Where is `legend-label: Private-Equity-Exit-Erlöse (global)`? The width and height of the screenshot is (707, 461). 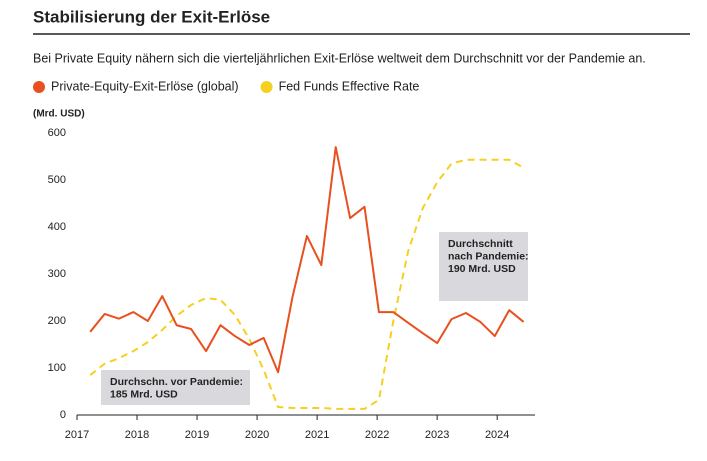 legend-label: Private-Equity-Exit-Erlöse (global) is located at coordinates (145, 86).